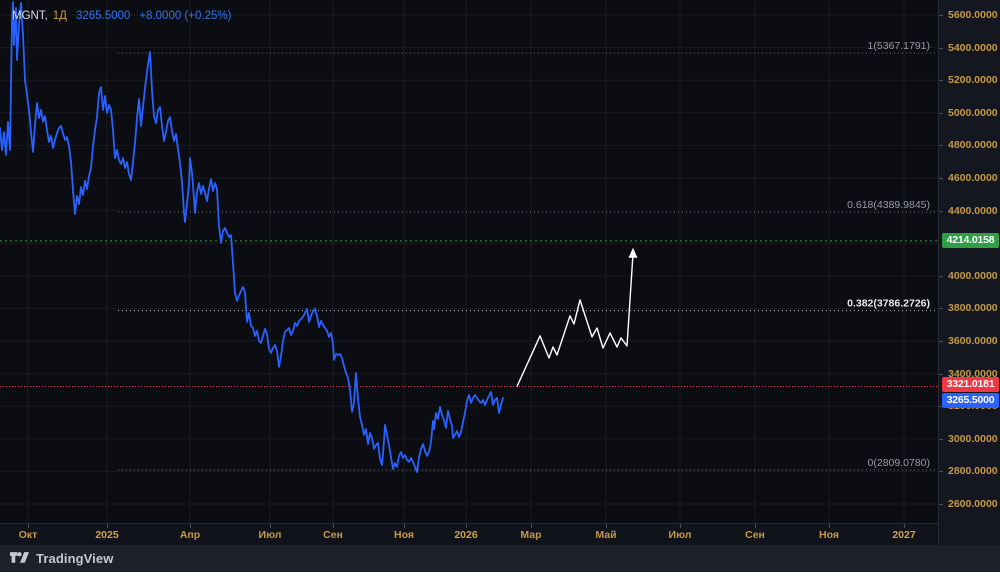  Describe the element at coordinates (973, 504) in the screenshot. I see `price-axis-label: 2600.0000` at that location.